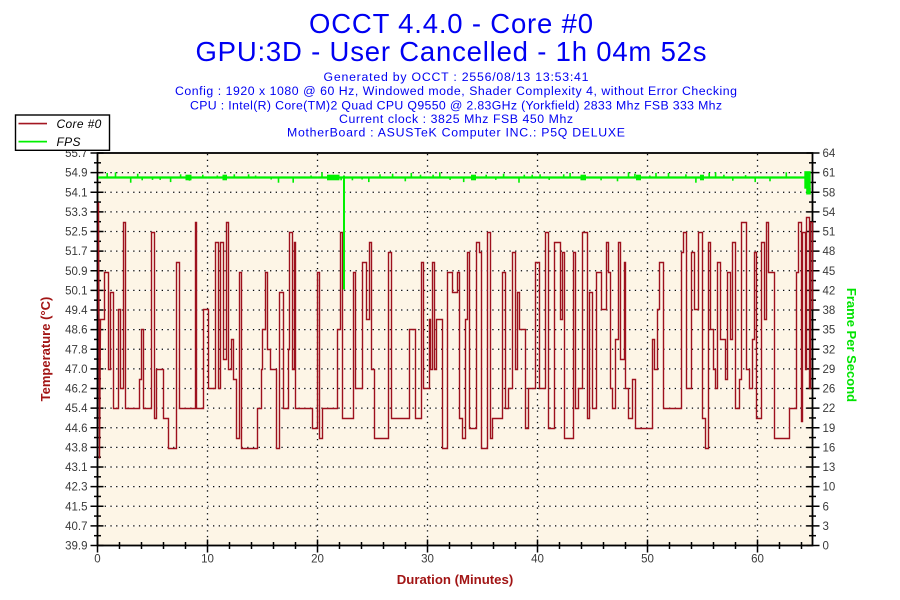 The image size is (900, 600). Describe the element at coordinates (829, 370) in the screenshot. I see `svg-text: 29` at that location.